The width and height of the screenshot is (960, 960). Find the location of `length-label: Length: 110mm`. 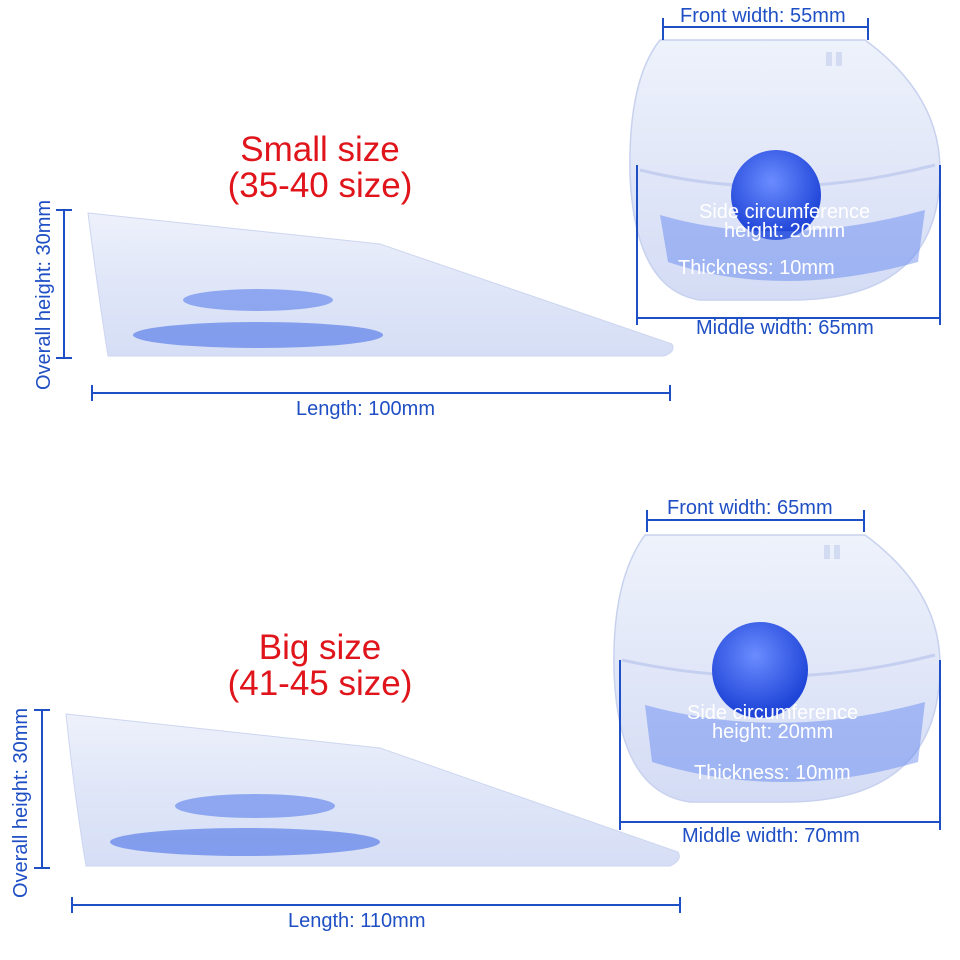

length-label: Length: 110mm is located at coordinates (357, 921).